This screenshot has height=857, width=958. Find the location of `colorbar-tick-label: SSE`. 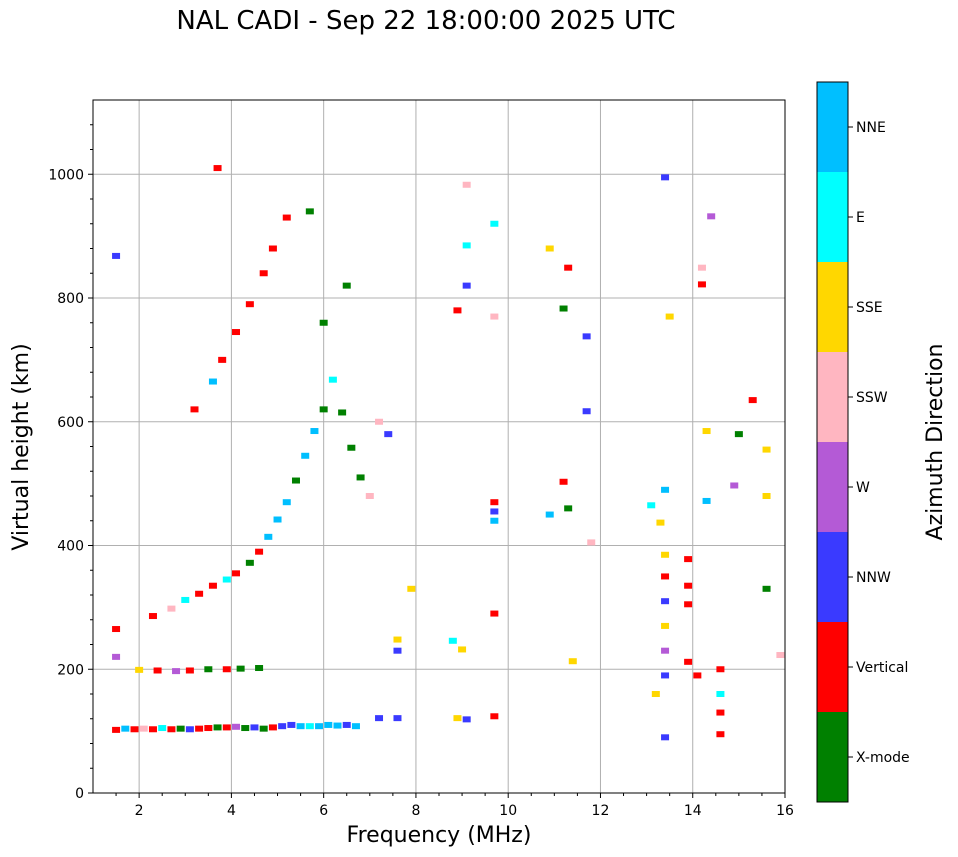

colorbar-tick-label: SSE is located at coordinates (869, 308).